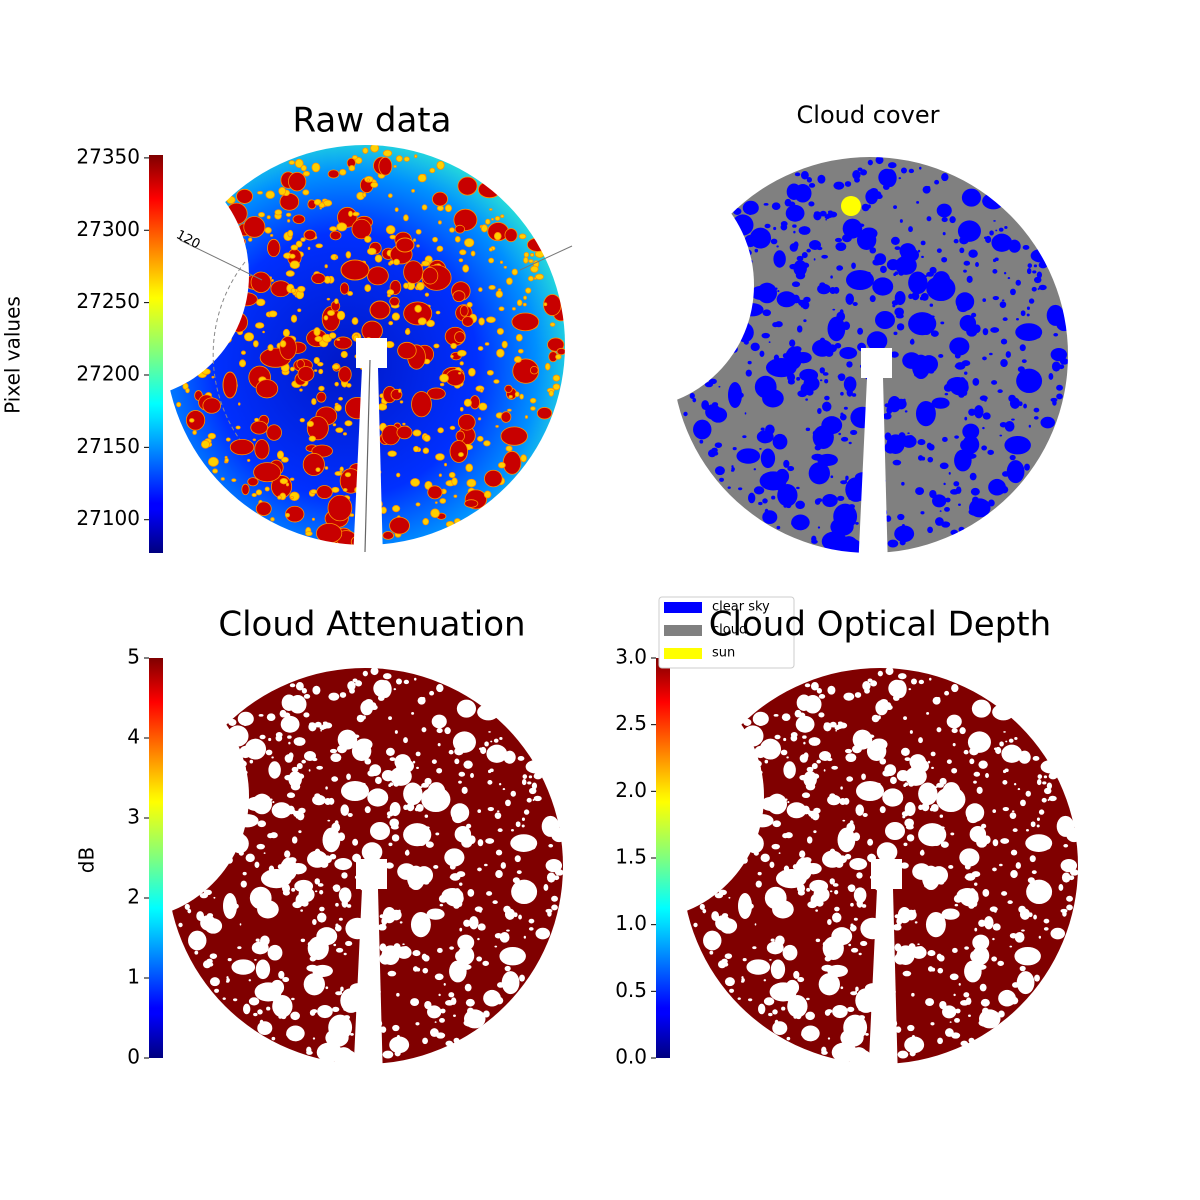 This screenshot has height=1200, width=1200. I want to click on polar-grid, so click(367, 456).